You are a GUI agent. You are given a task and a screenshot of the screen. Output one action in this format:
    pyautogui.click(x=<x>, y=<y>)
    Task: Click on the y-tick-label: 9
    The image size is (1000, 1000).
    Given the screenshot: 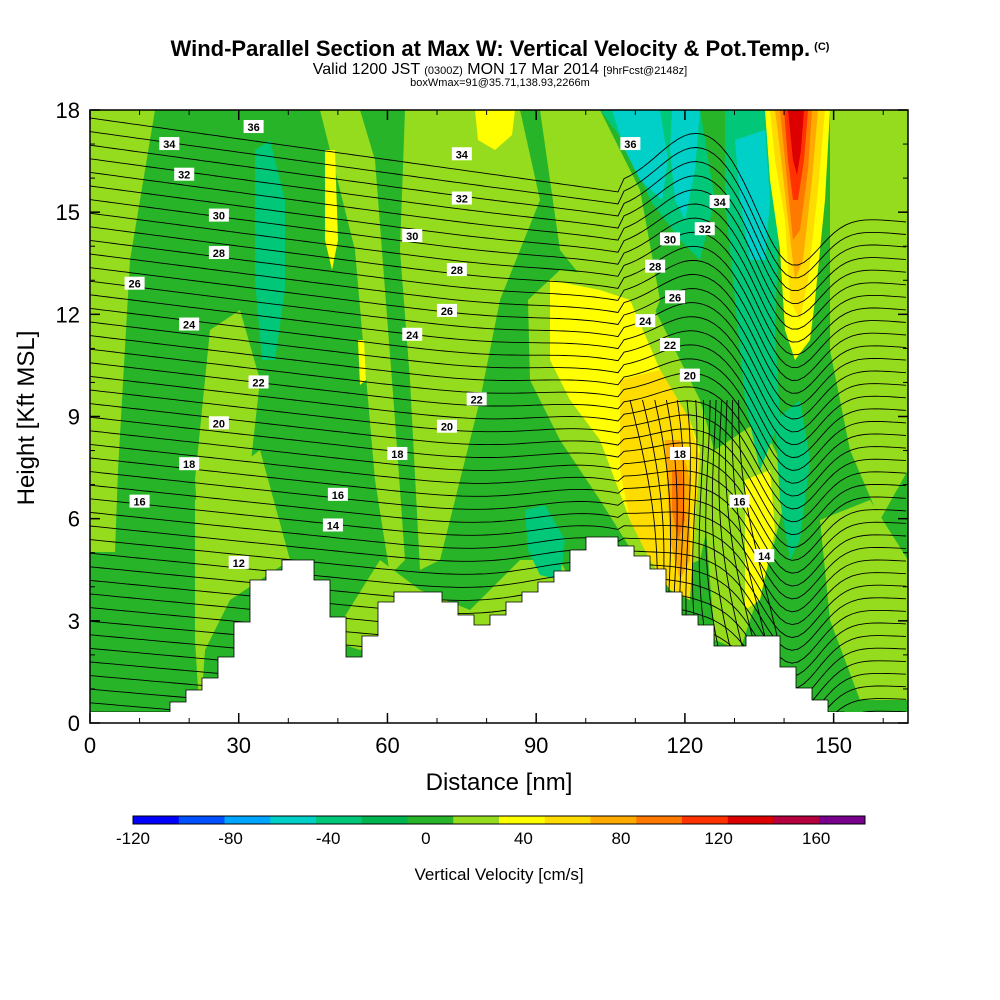 What is the action you would take?
    pyautogui.click(x=74, y=417)
    